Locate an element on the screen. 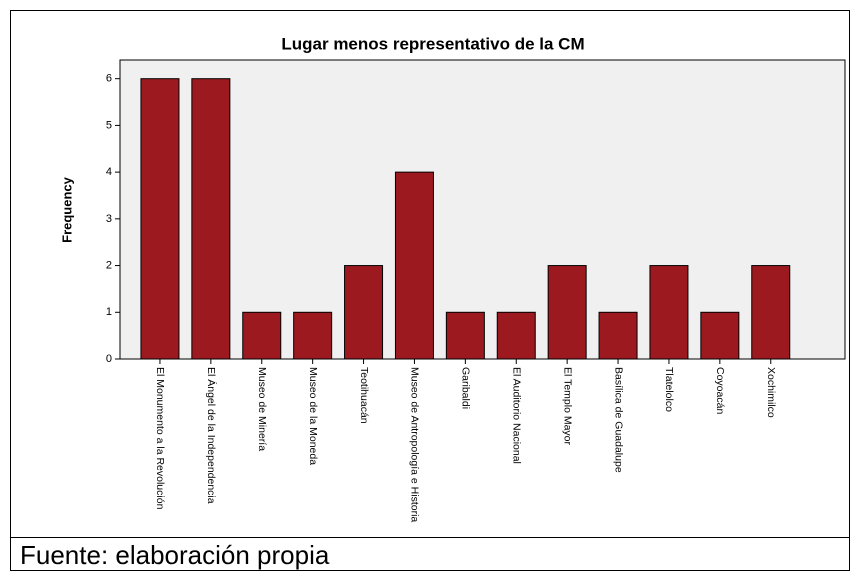 This screenshot has height=581, width=854. x-tick-label: Museo de Antropología e Historia is located at coordinates (415, 444).